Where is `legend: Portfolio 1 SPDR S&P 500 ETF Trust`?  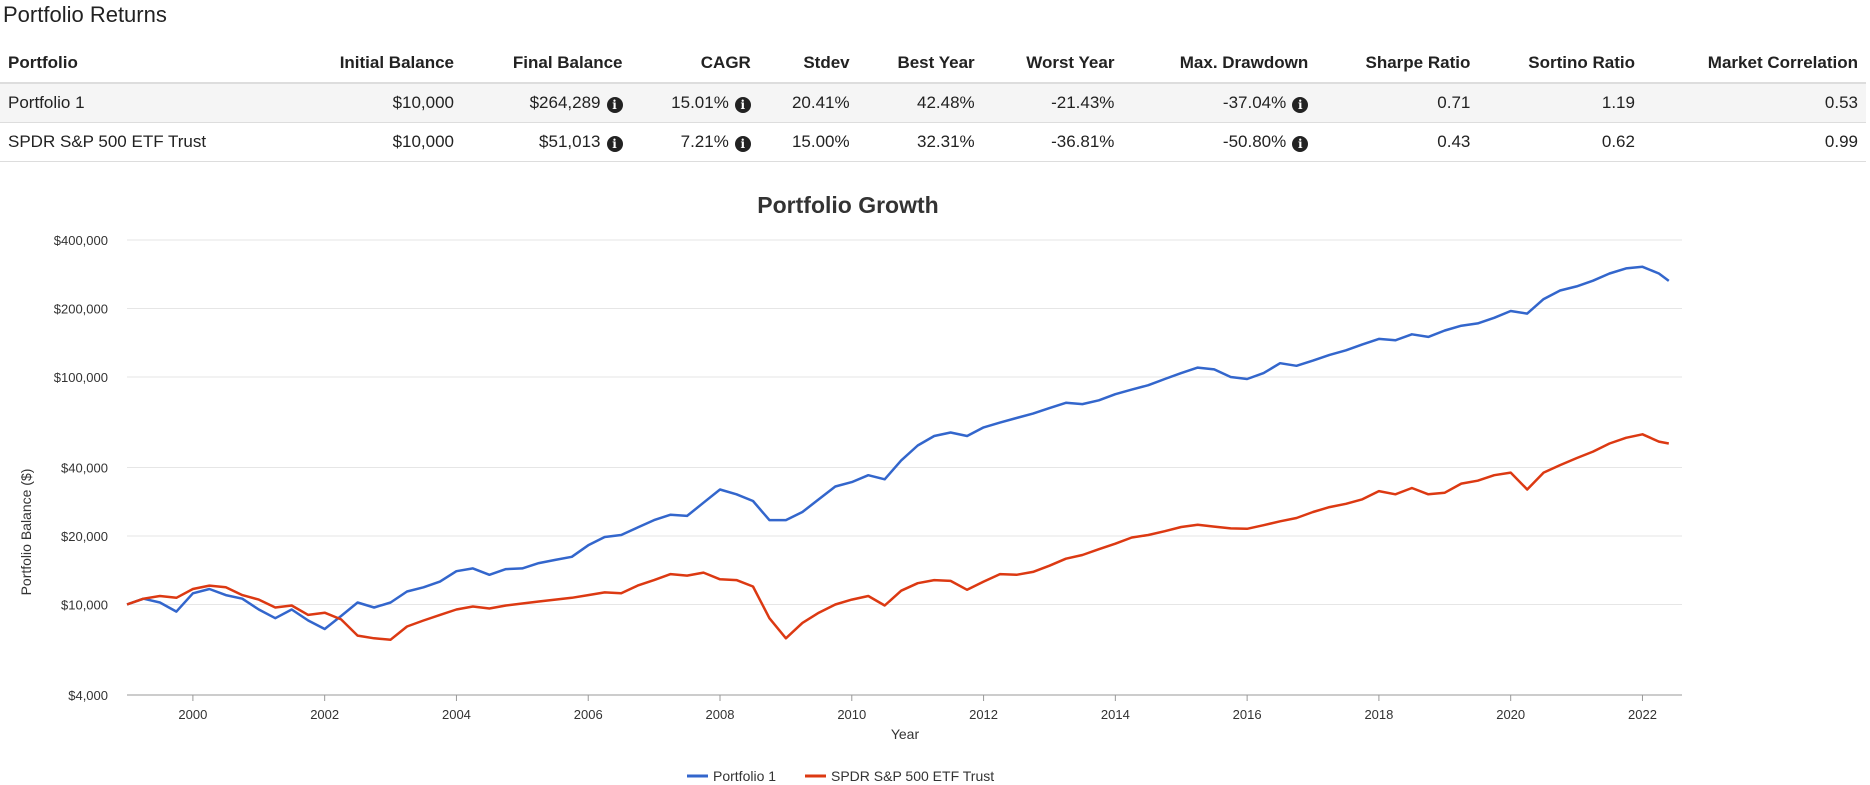
legend: Portfolio 1 SPDR S&P 500 ETF Trust is located at coordinates (840, 776).